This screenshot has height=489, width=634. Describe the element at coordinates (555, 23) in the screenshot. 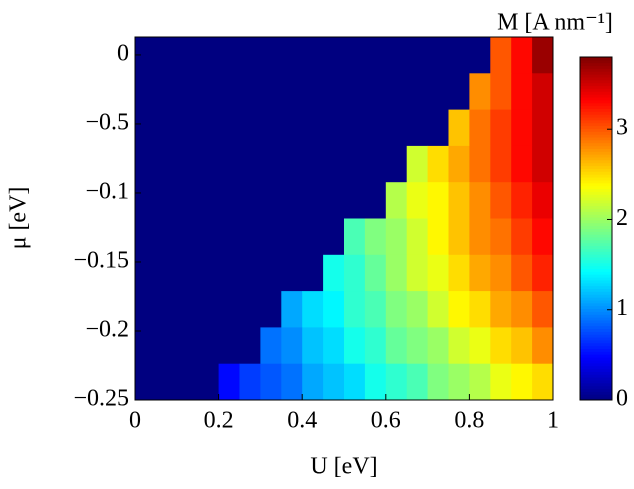

I see `colorbar-label: M [A nm⁻¹]` at that location.